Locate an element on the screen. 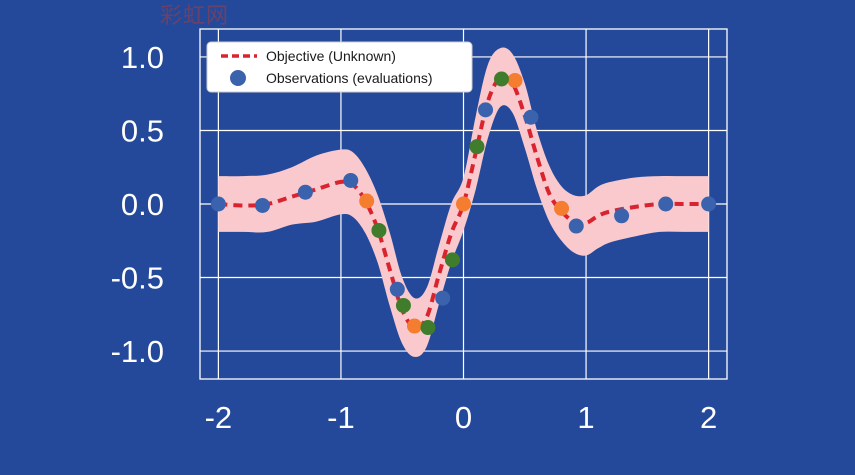 This screenshot has height=475, width=855. x-tick-label: 2 is located at coordinates (708, 417).